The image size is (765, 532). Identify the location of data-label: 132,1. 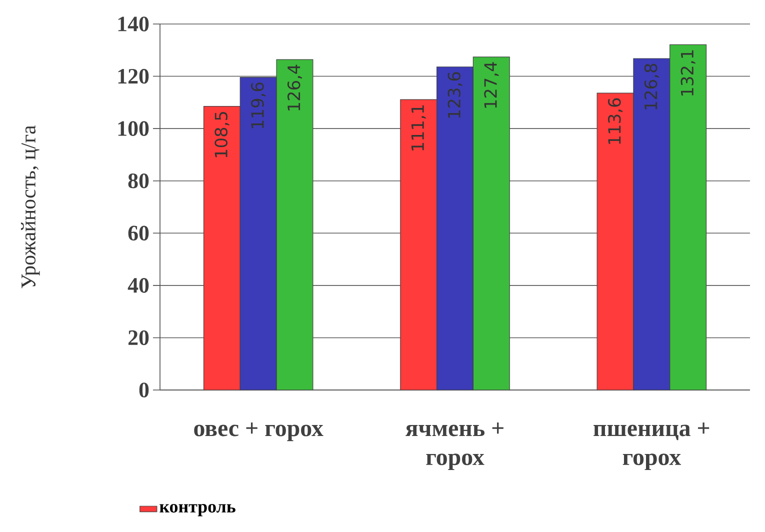
(688, 73).